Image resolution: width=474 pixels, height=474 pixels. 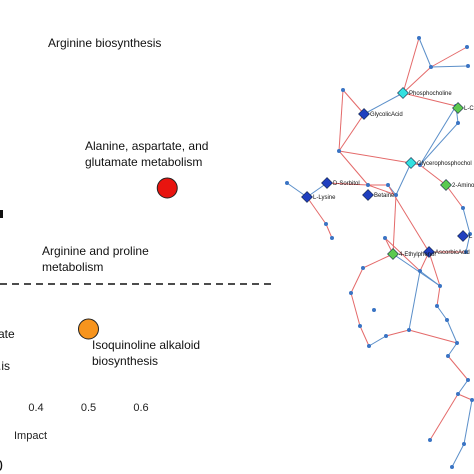 What do you see at coordinates (30, 436) in the screenshot?
I see `x-axis-label: Impact` at bounding box center [30, 436].